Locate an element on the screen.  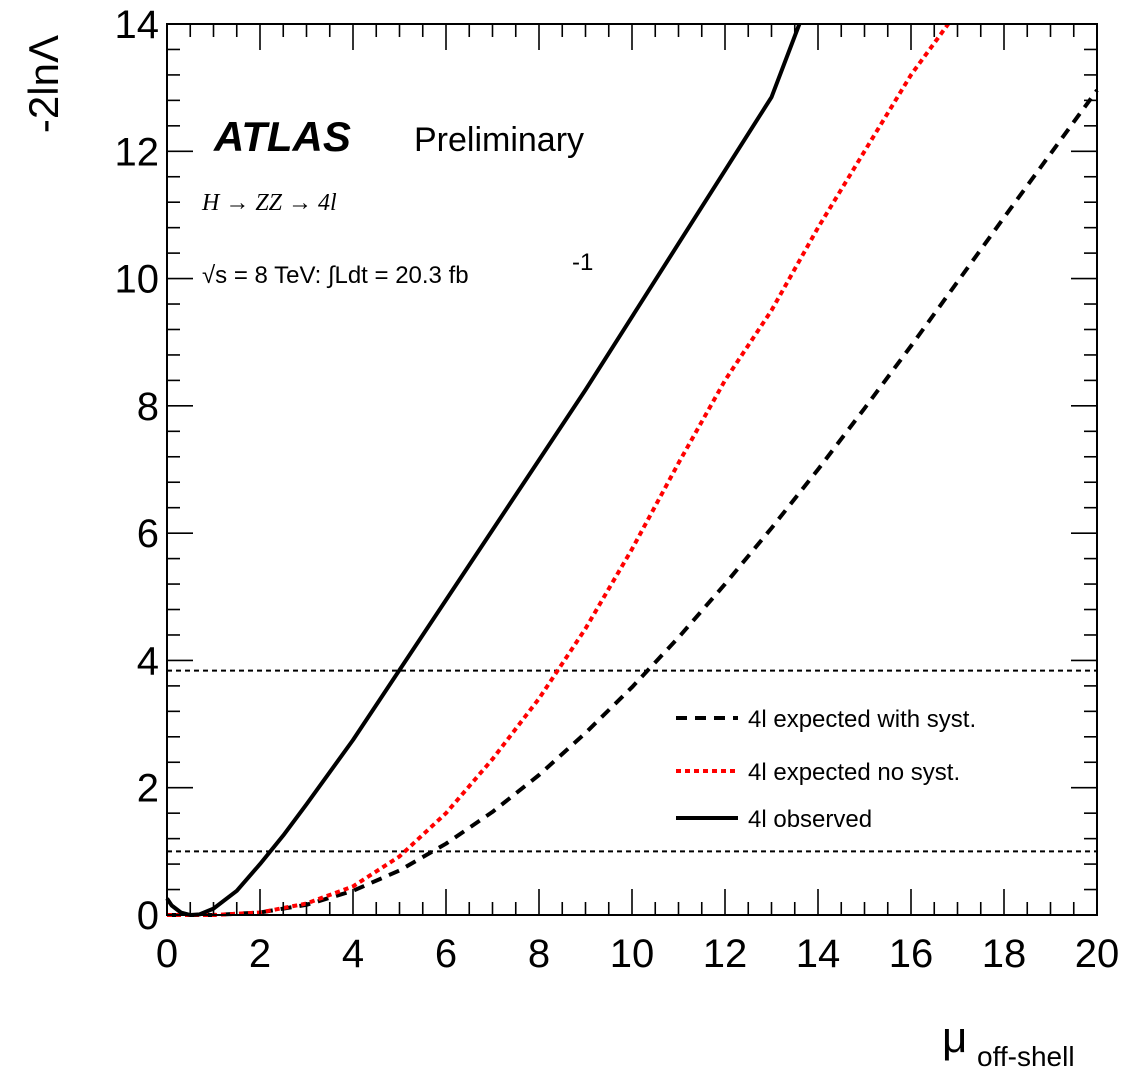
energy-exponent: -1 is located at coordinates (582, 262).